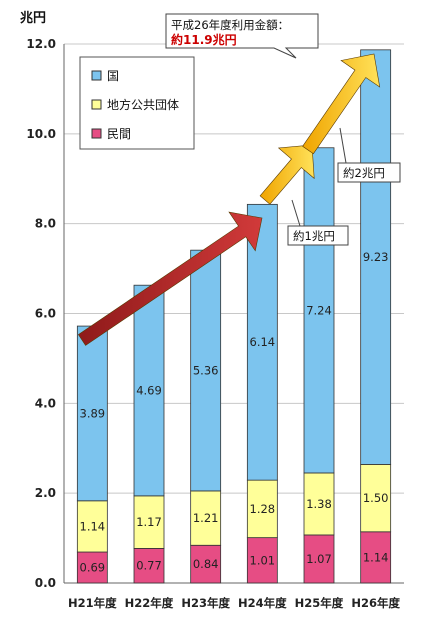 The width and height of the screenshot is (424, 620). Describe the element at coordinates (343, 145) in the screenshot. I see `callout-h25-pointer` at that location.